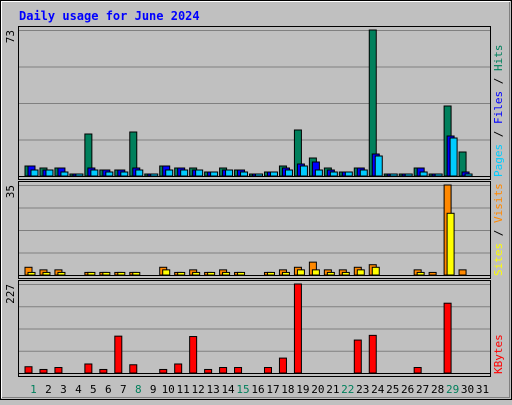 The height and width of the screenshot is (405, 512). Describe the element at coordinates (257, 389) in the screenshot. I see `x-tick-label-day-16: 16` at that location.